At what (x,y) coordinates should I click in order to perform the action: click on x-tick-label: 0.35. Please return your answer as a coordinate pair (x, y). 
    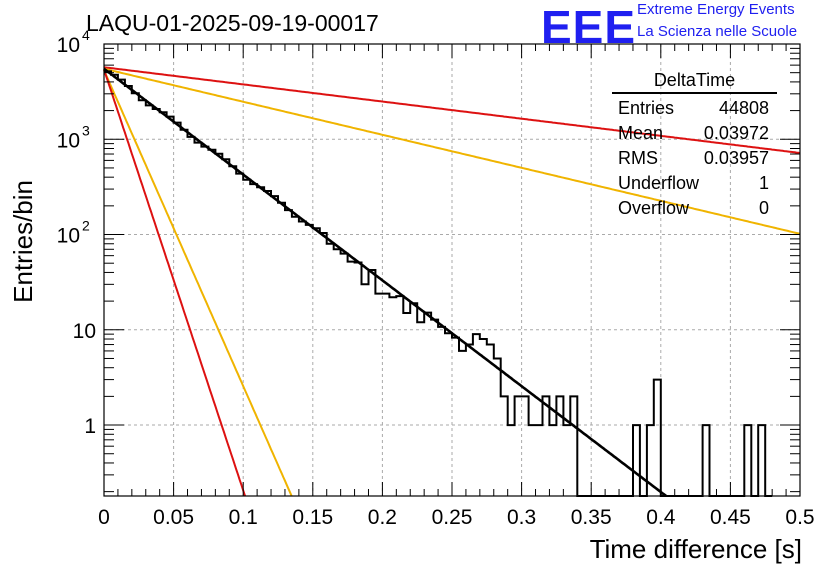
    Looking at the image, I should click on (591, 517).